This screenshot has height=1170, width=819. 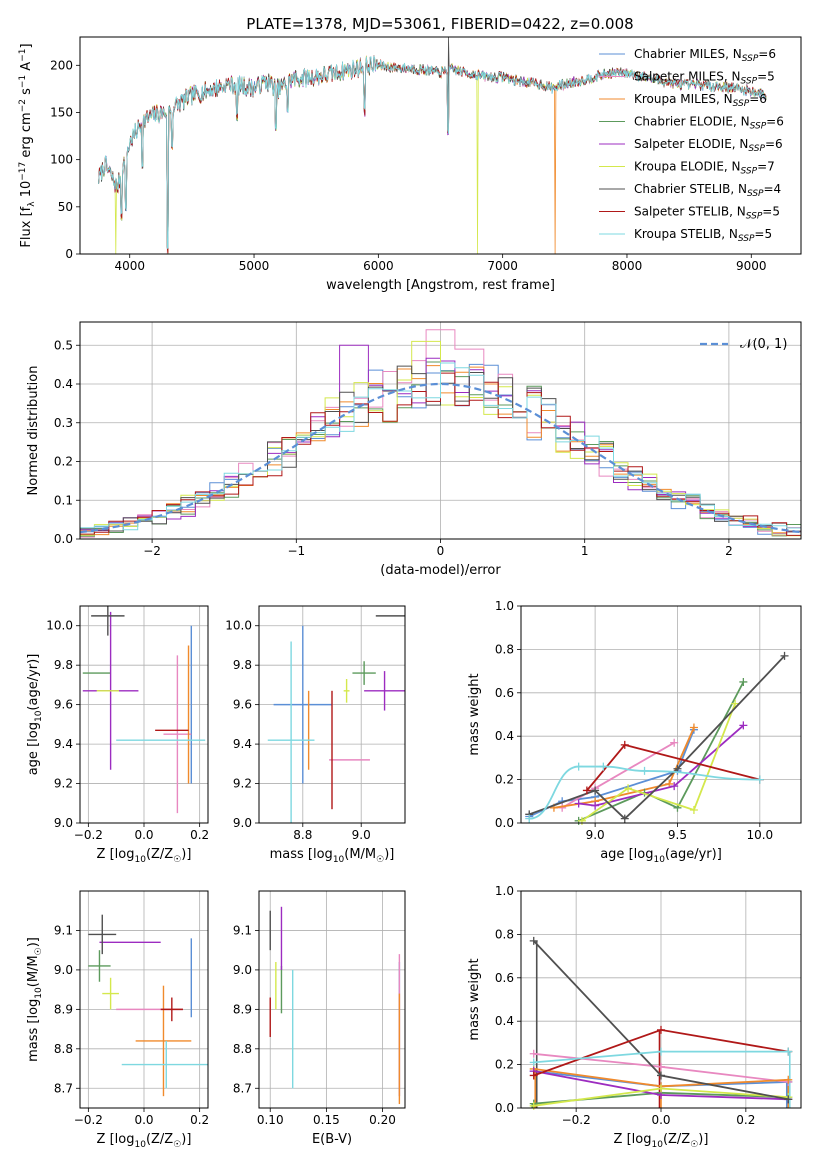 I want to click on y-axis-label: mass [log10(M/M☉)], so click(x=35, y=999).